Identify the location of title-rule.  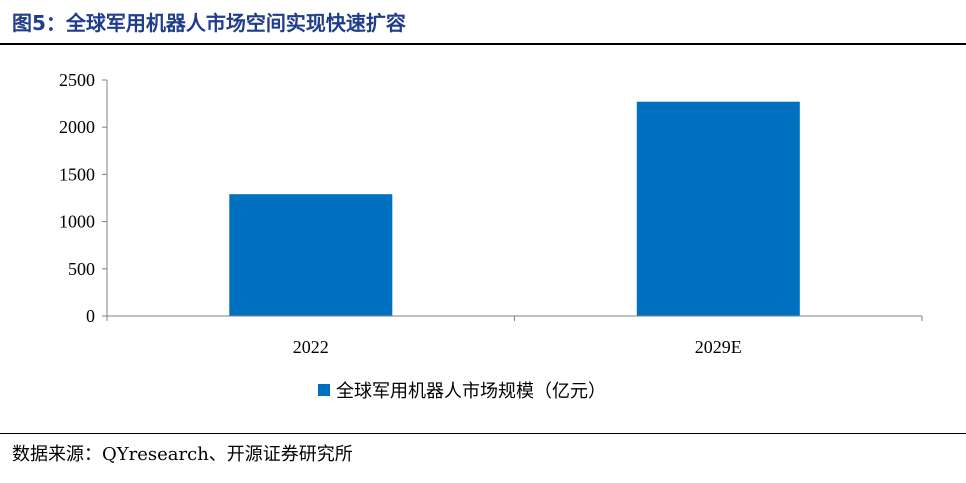
(483, 44).